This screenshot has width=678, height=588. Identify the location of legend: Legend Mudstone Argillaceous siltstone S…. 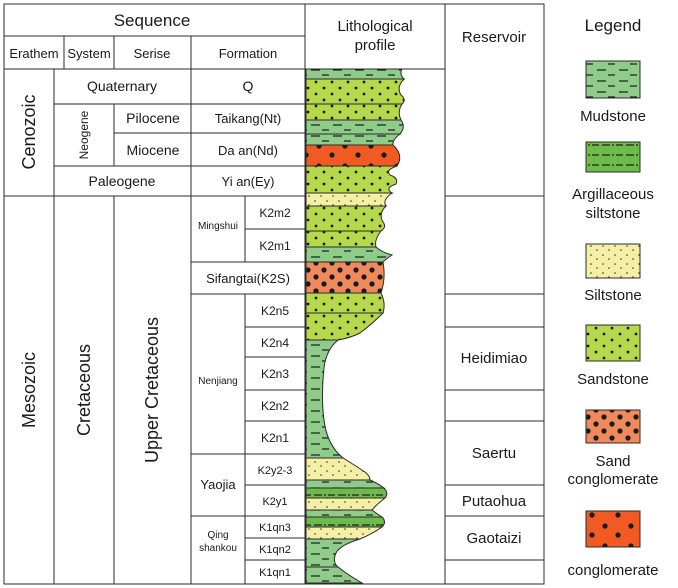
(613, 297).